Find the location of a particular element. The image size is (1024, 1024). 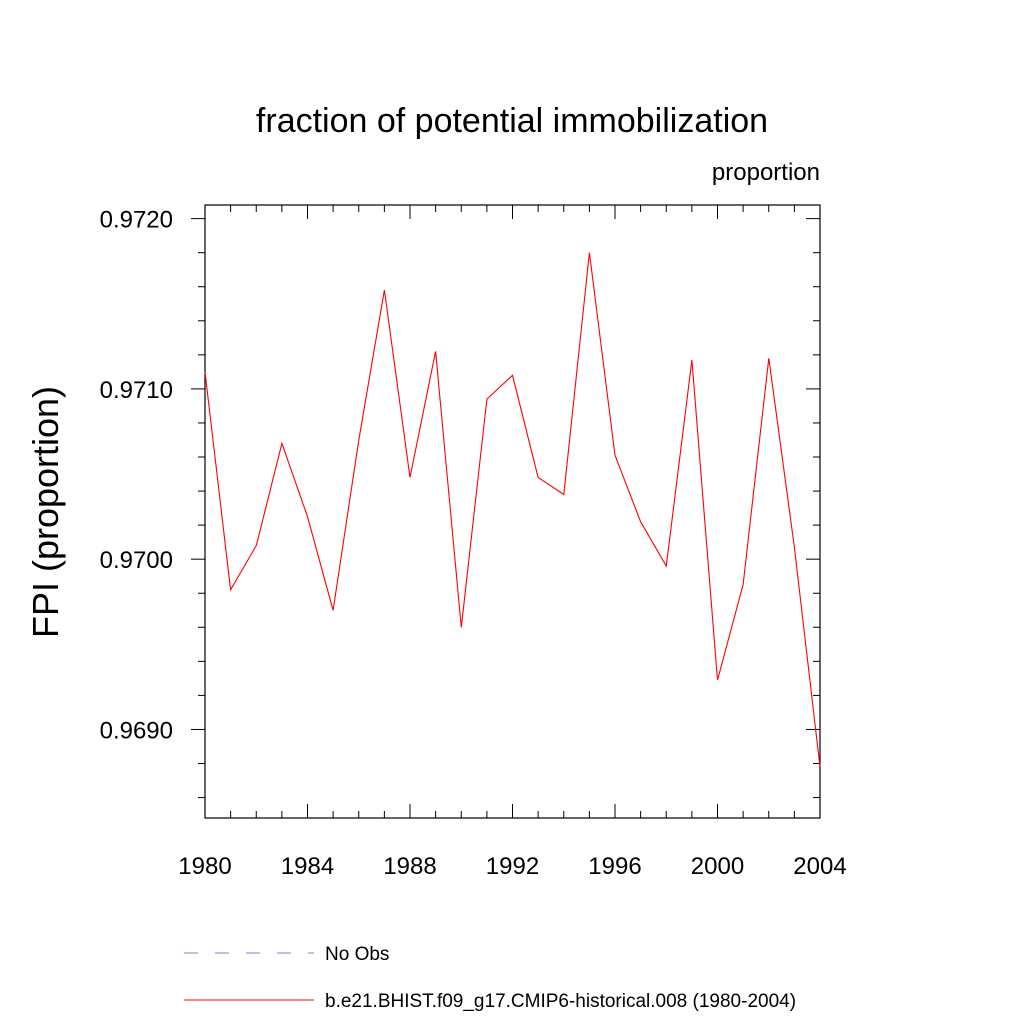

legend-label: No Obs is located at coordinates (357, 954).